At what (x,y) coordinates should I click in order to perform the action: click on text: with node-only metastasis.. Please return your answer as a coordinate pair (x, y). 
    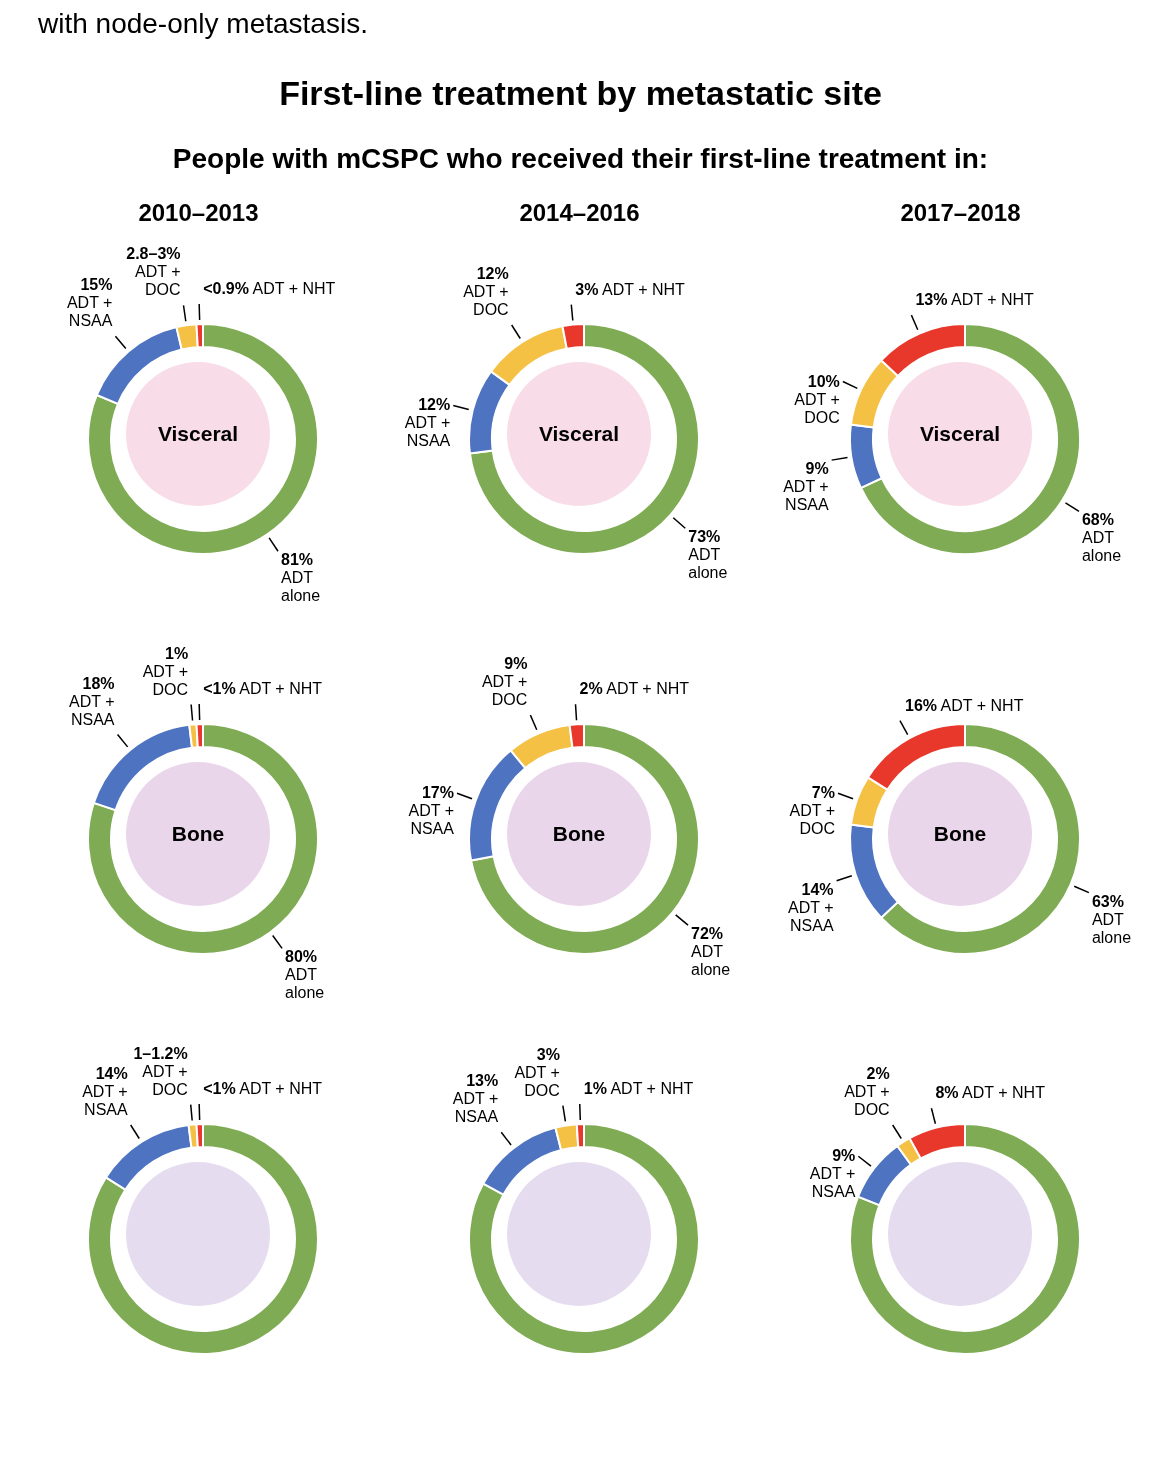
    Looking at the image, I should click on (203, 24).